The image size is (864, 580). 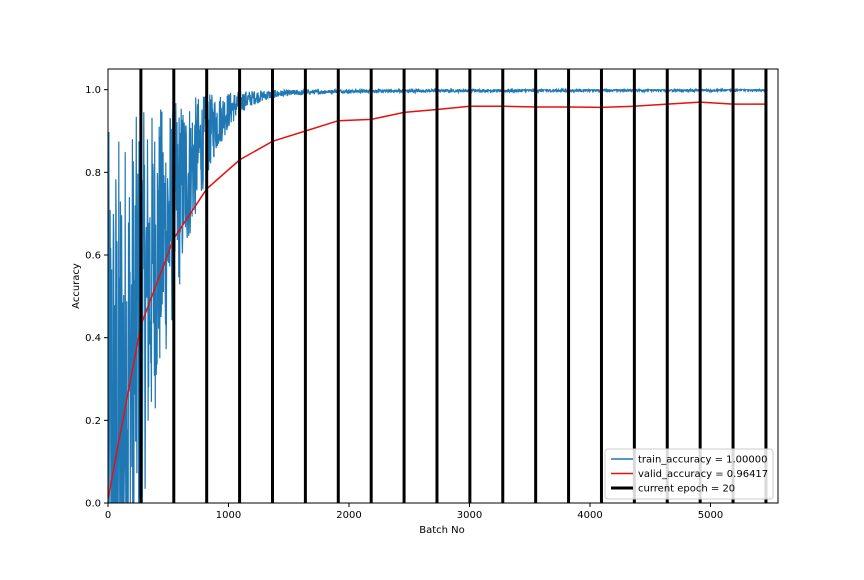 I want to click on y-tick-label: 0.8, so click(x=93, y=173).